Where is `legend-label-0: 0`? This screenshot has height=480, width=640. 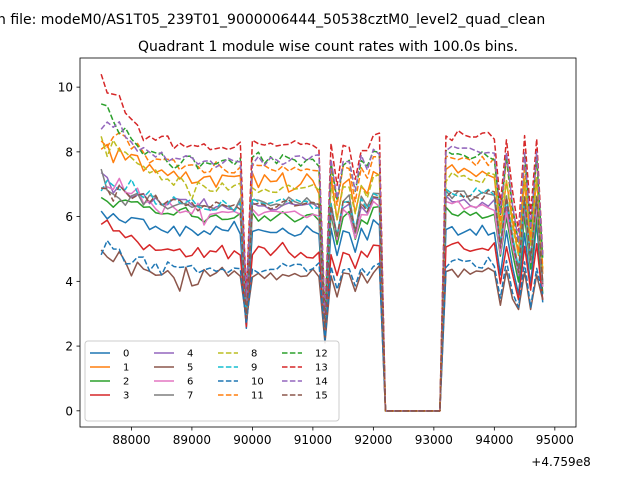
legend-label-0: 0 is located at coordinates (126, 354).